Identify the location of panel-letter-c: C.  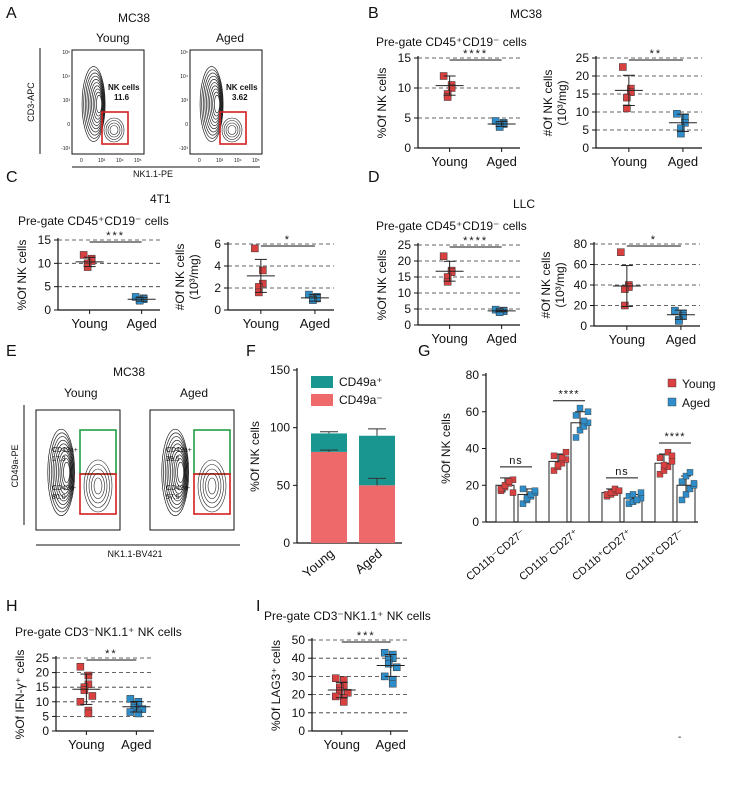
(12, 177).